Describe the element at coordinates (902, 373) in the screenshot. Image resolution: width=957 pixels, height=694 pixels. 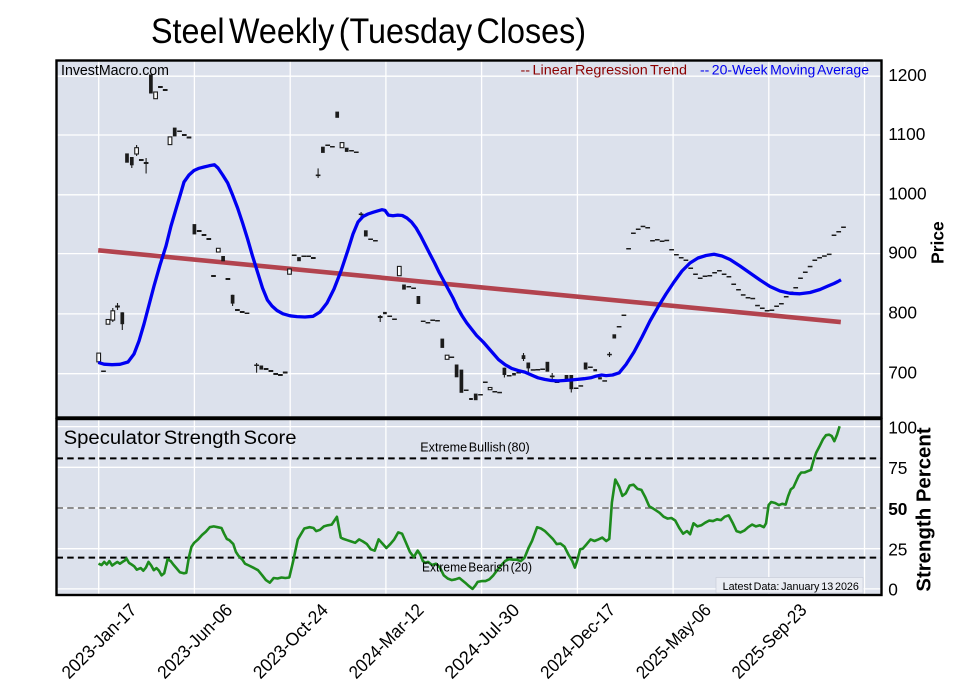
I see `svg-text: 700` at that location.